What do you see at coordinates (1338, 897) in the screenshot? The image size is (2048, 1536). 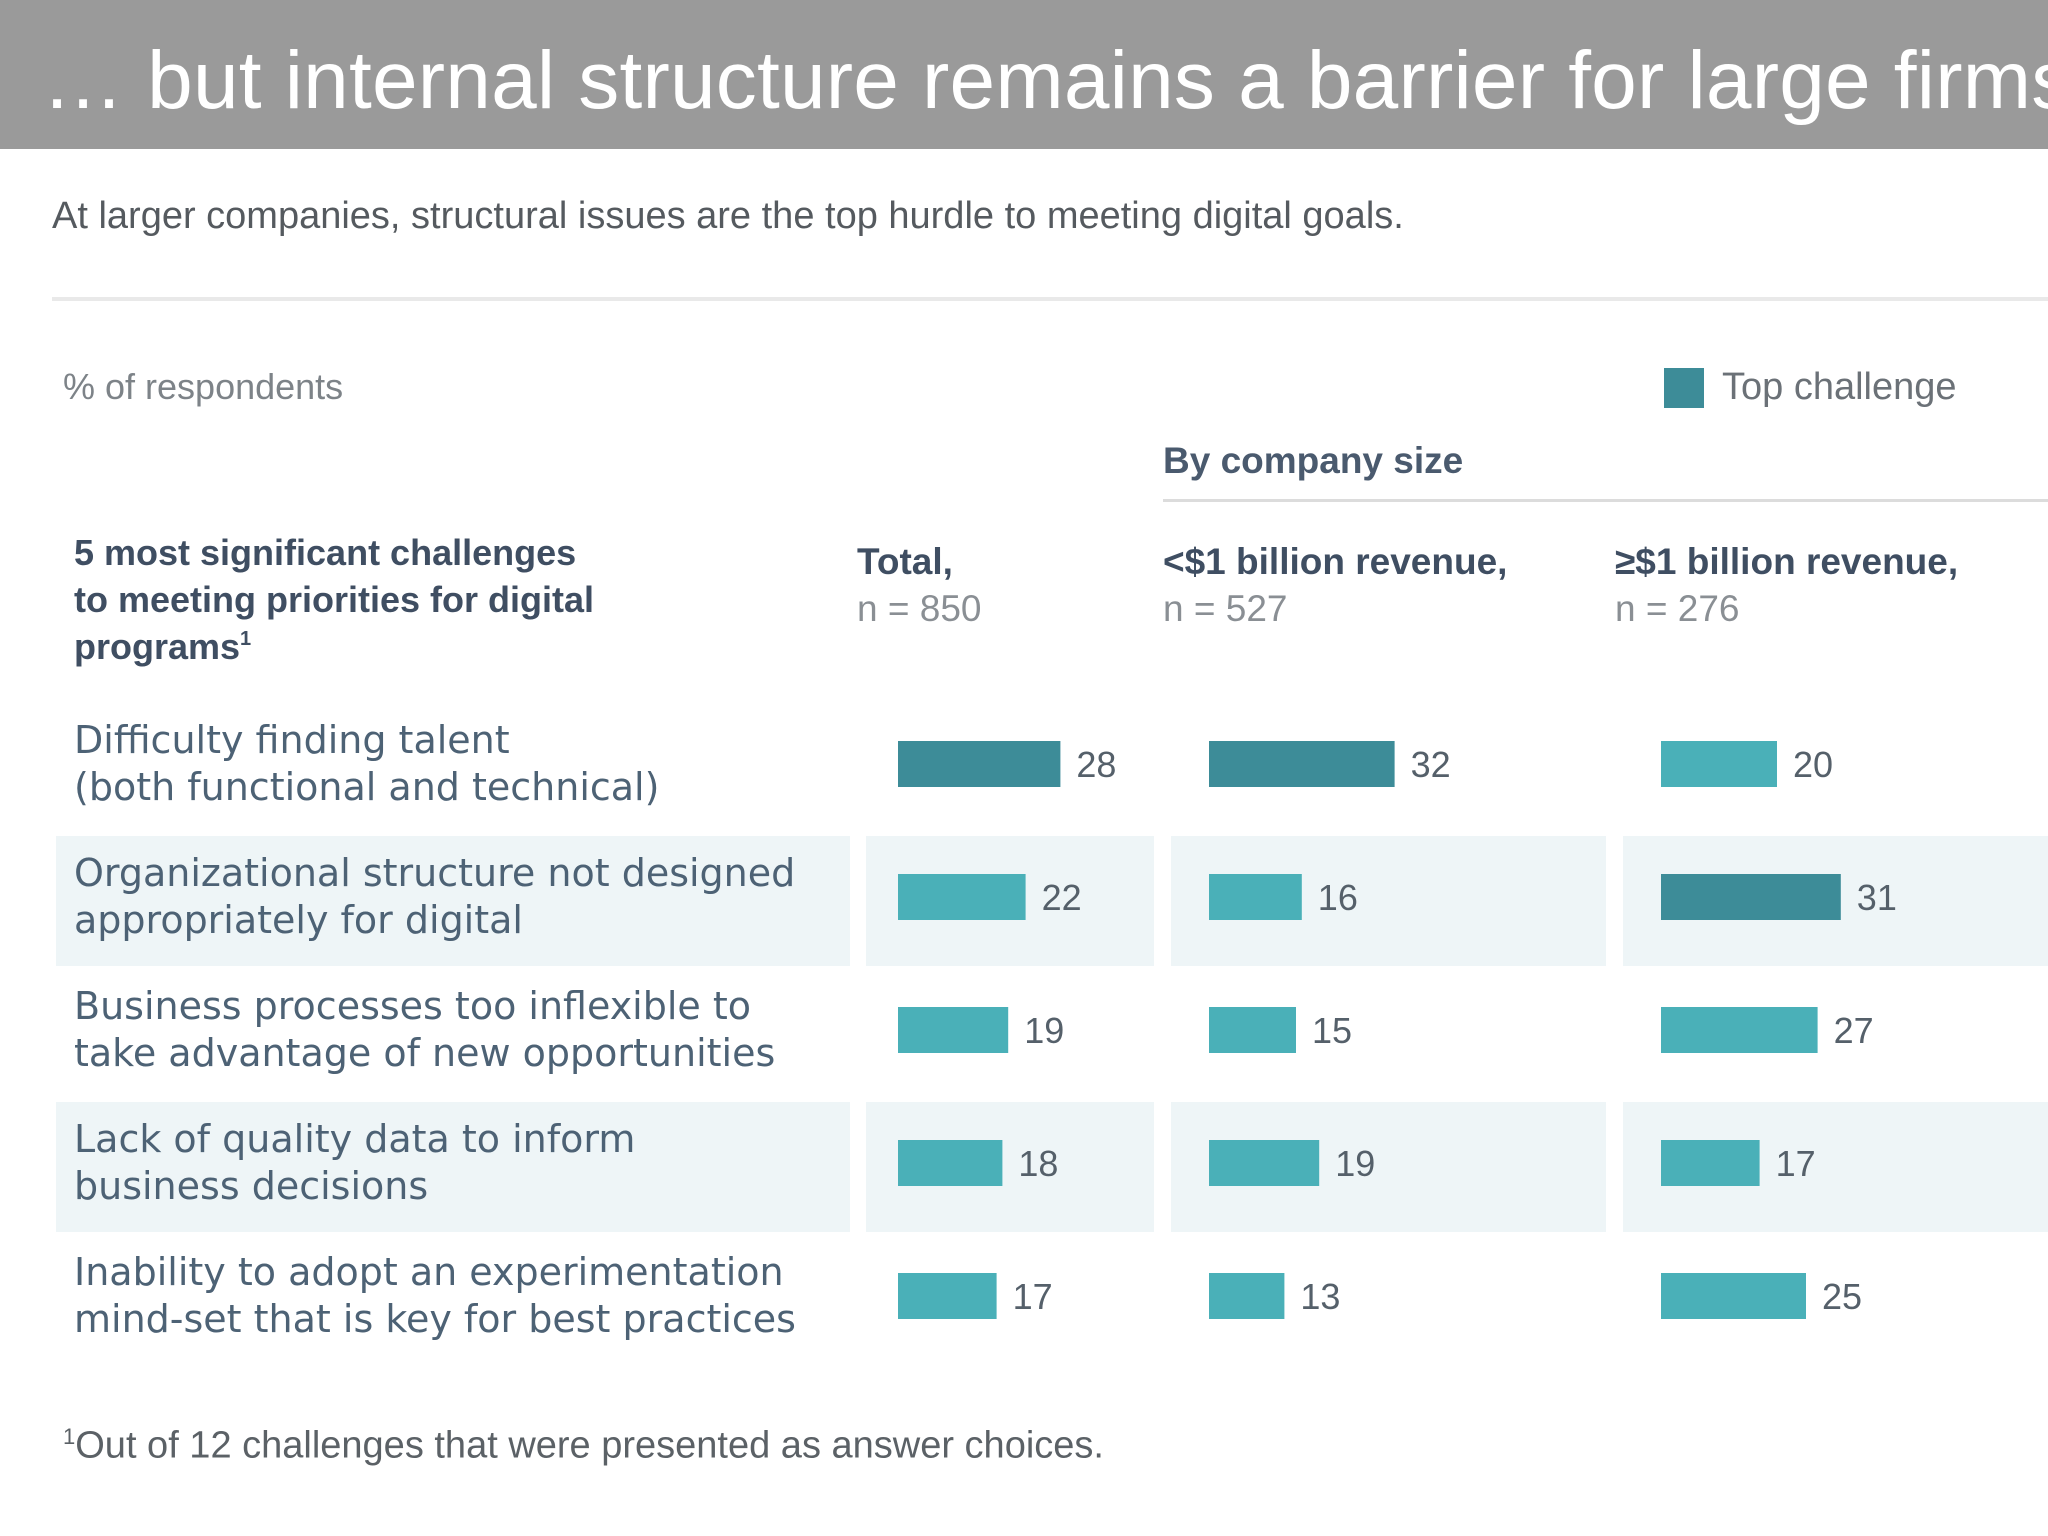 I see `bar-value-label: 16` at bounding box center [1338, 897].